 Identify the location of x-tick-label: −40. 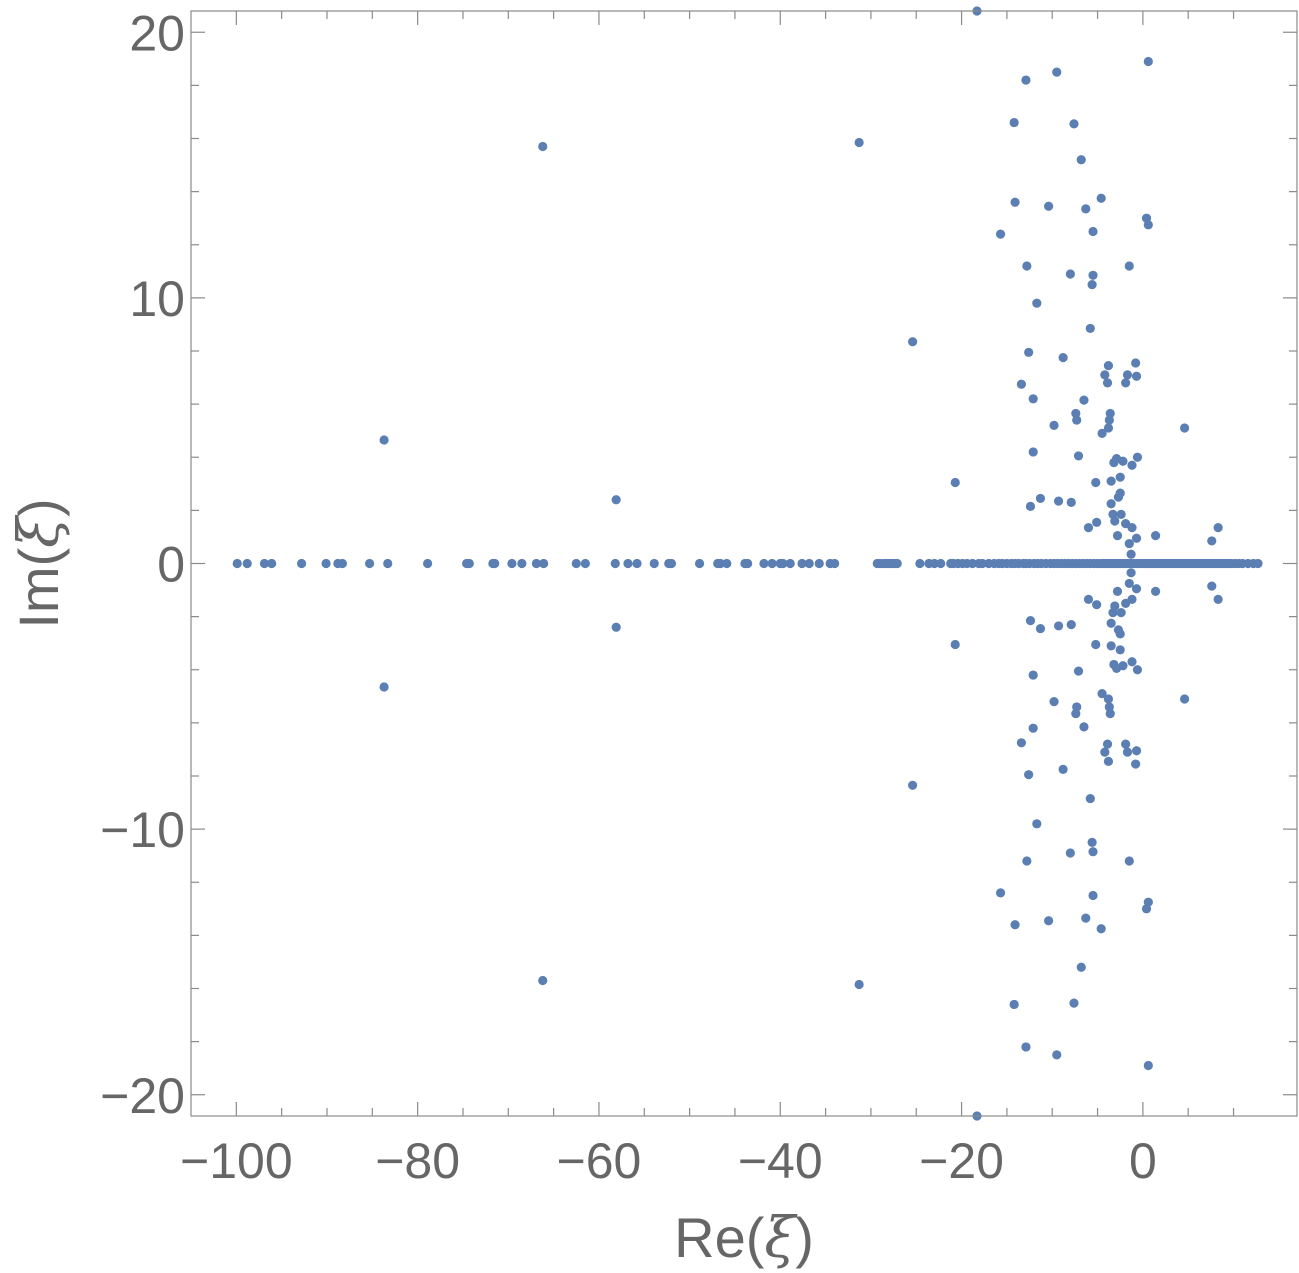
(780, 1161).